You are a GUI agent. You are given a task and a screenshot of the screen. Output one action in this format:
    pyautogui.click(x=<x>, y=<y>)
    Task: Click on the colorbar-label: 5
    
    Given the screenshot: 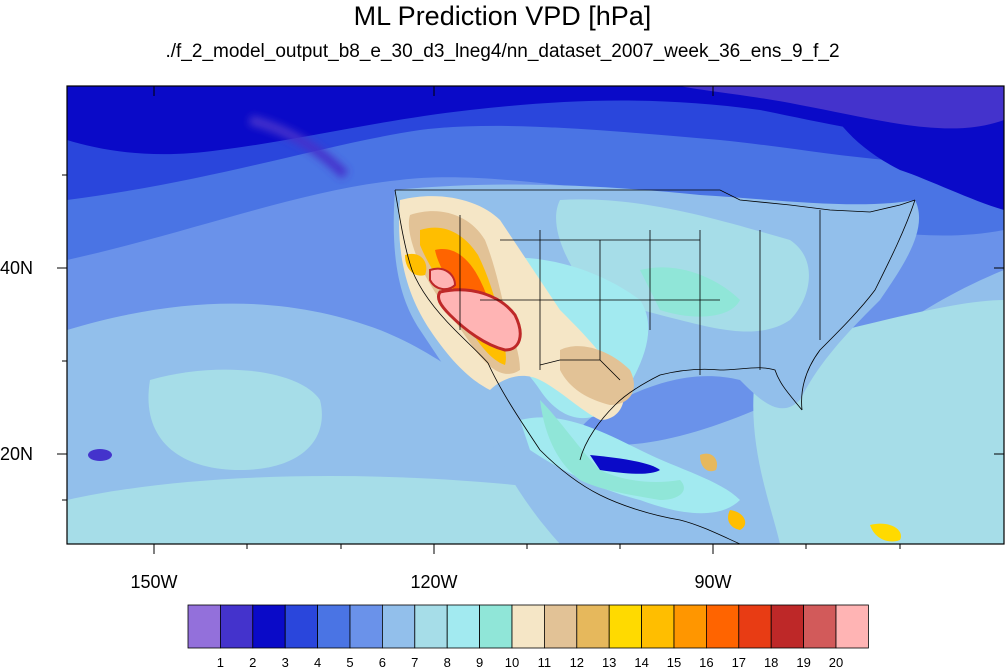 What is the action you would take?
    pyautogui.click(x=350, y=662)
    